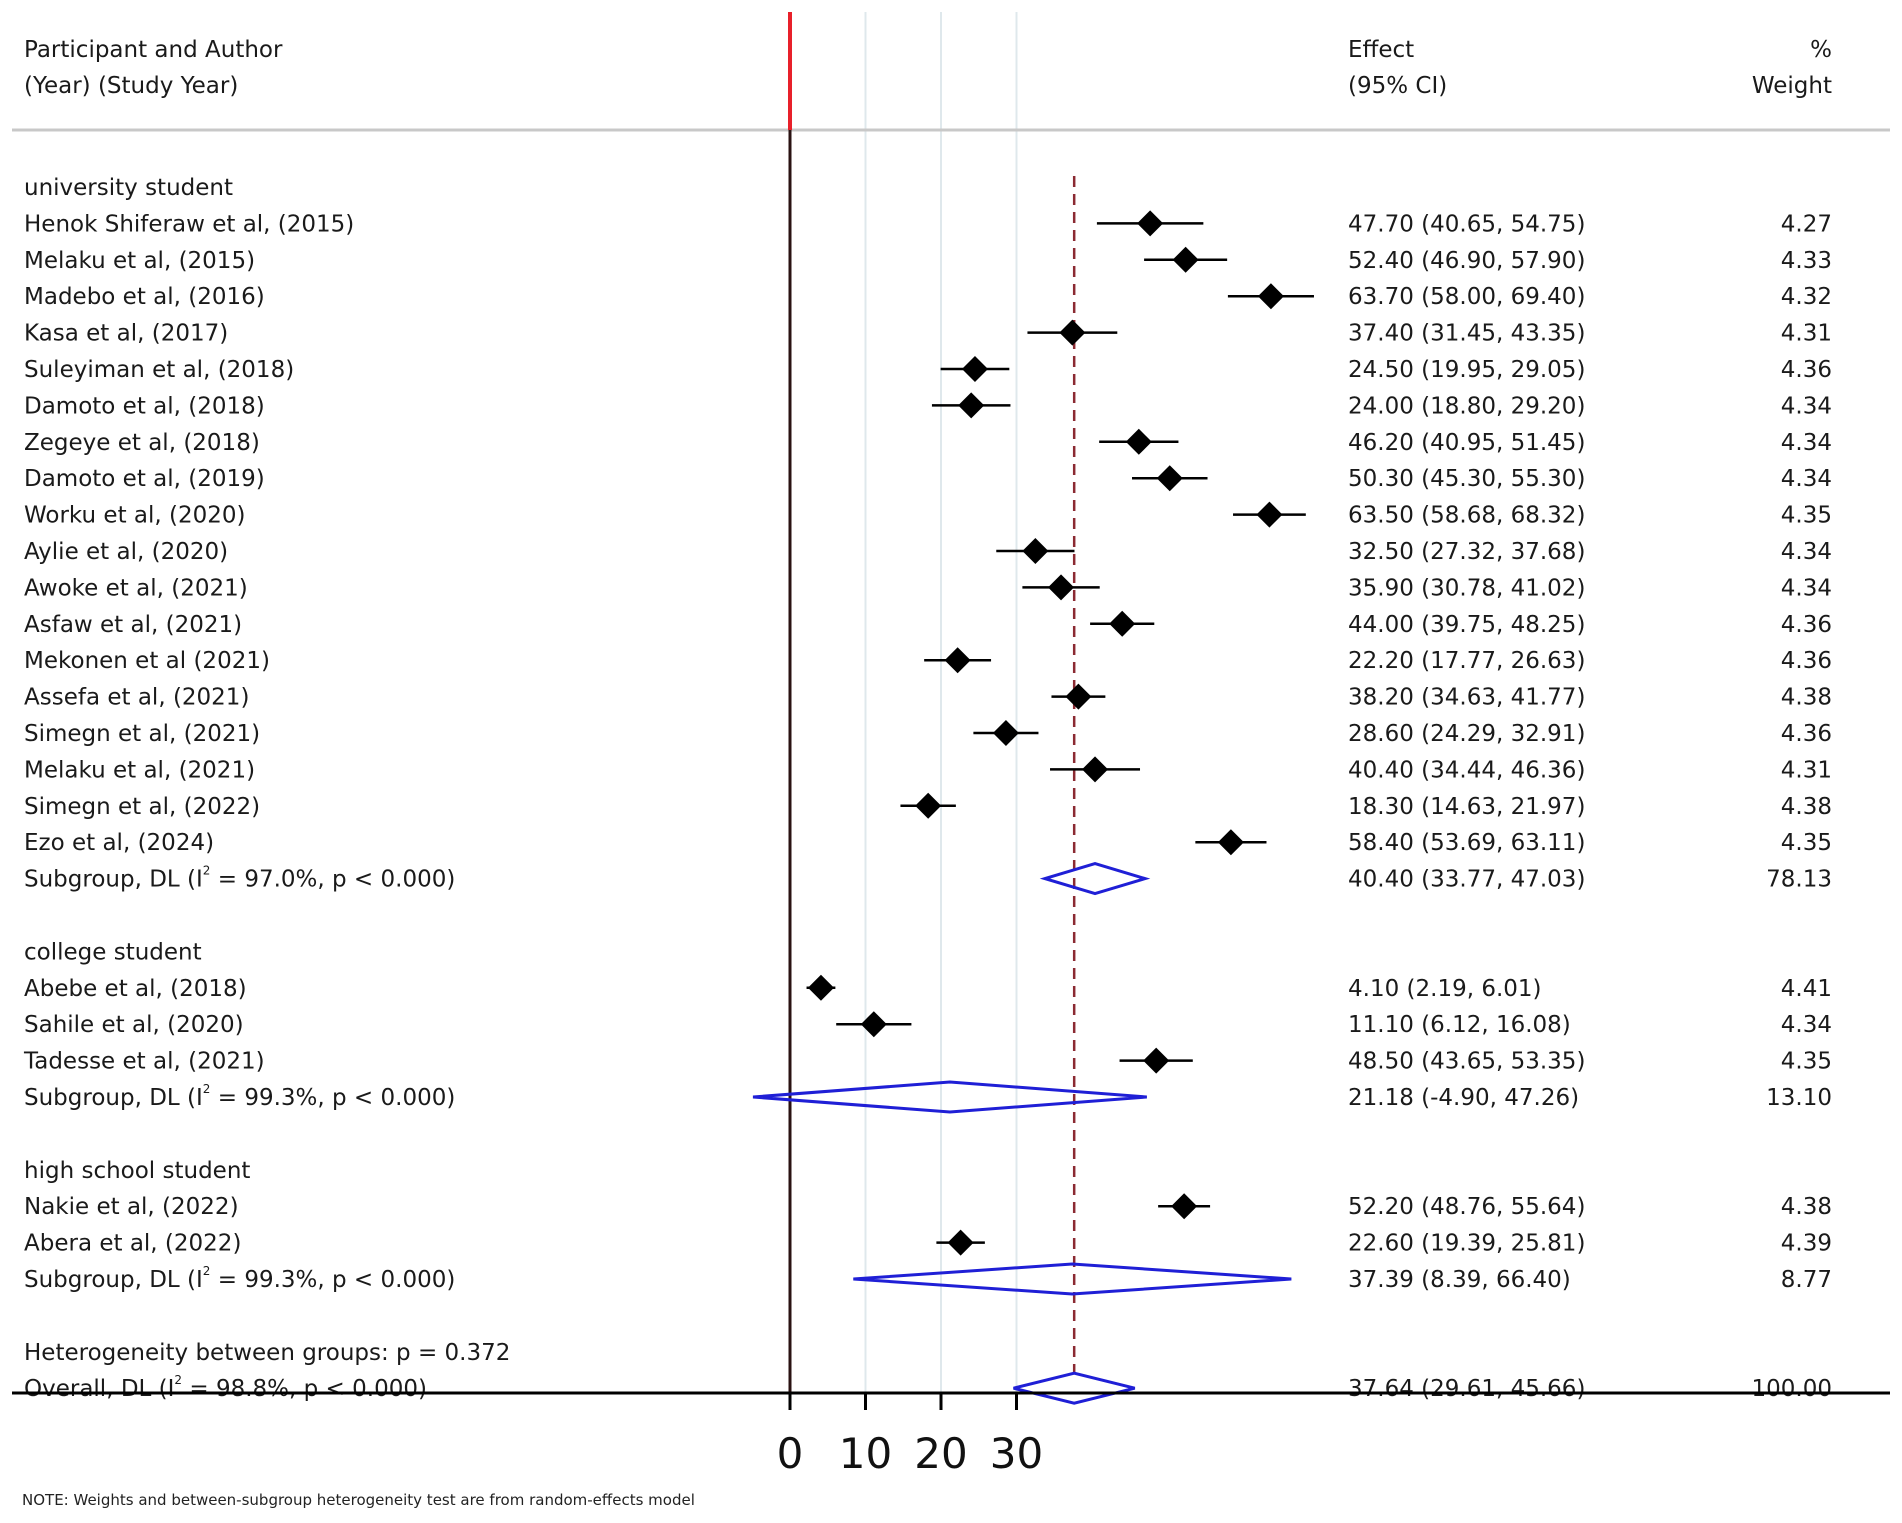 Image resolution: width=1902 pixels, height=1523 pixels. What do you see at coordinates (144, 406) in the screenshot?
I see `study-label: Damoto et al, (2018)` at bounding box center [144, 406].